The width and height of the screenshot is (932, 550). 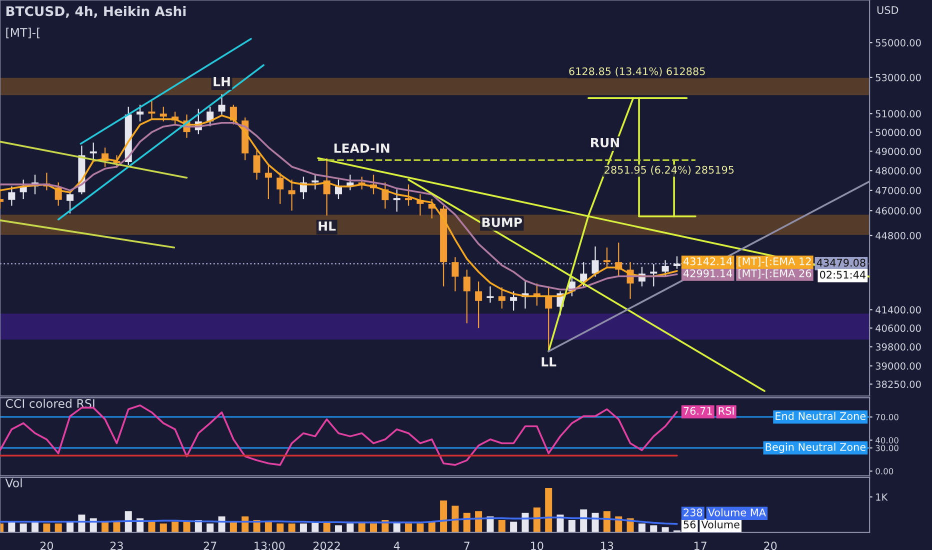 What do you see at coordinates (898, 152) in the screenshot?
I see `y-tick-label: 49000.00` at bounding box center [898, 152].